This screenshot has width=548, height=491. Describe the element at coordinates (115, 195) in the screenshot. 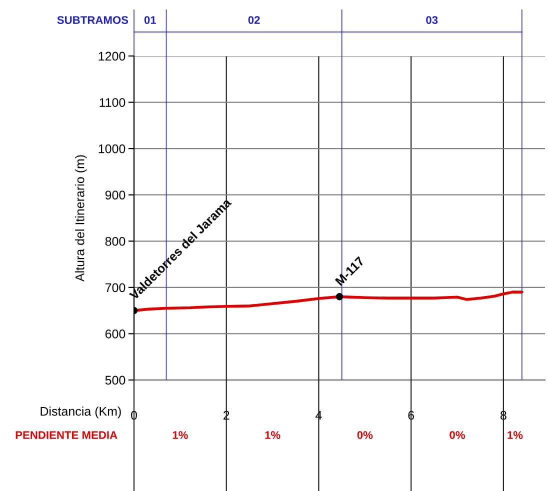

I see `y-tick-label: 900` at that location.